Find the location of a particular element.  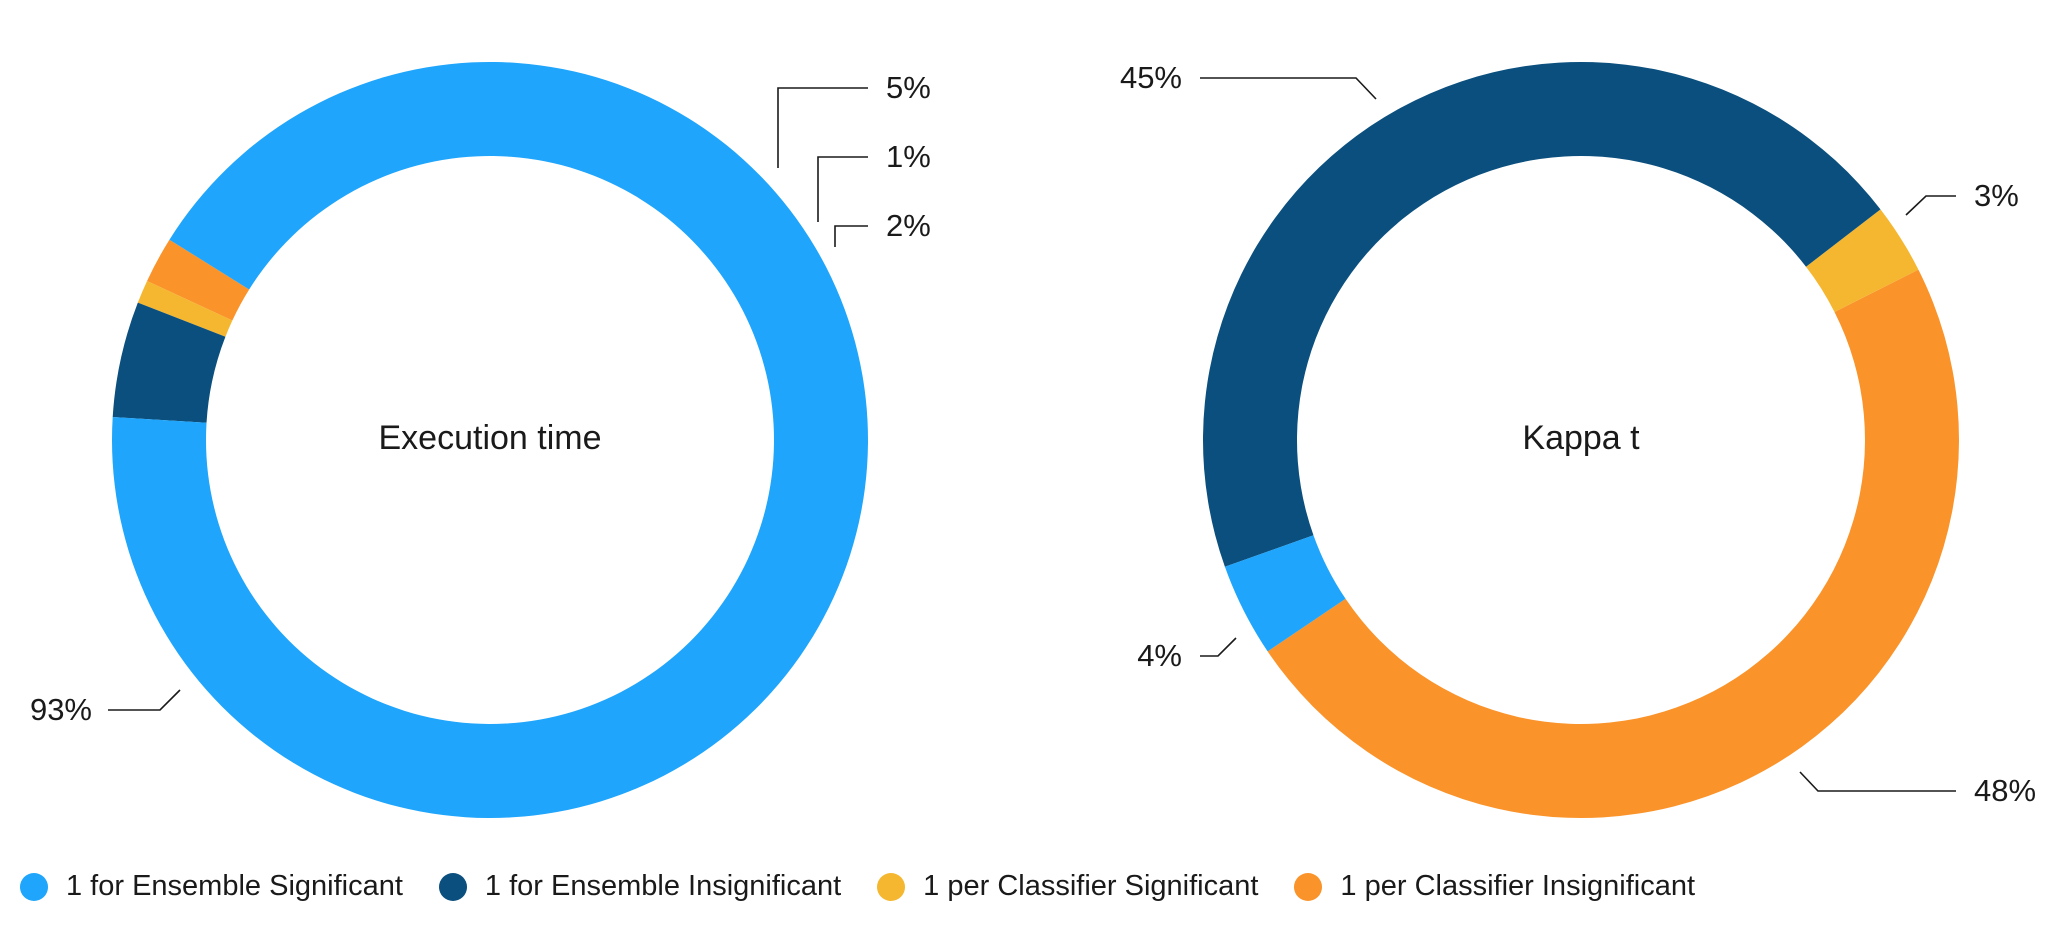

legend-item-classifier-significant: 1 per Classifier Significant is located at coordinates (1067, 886).